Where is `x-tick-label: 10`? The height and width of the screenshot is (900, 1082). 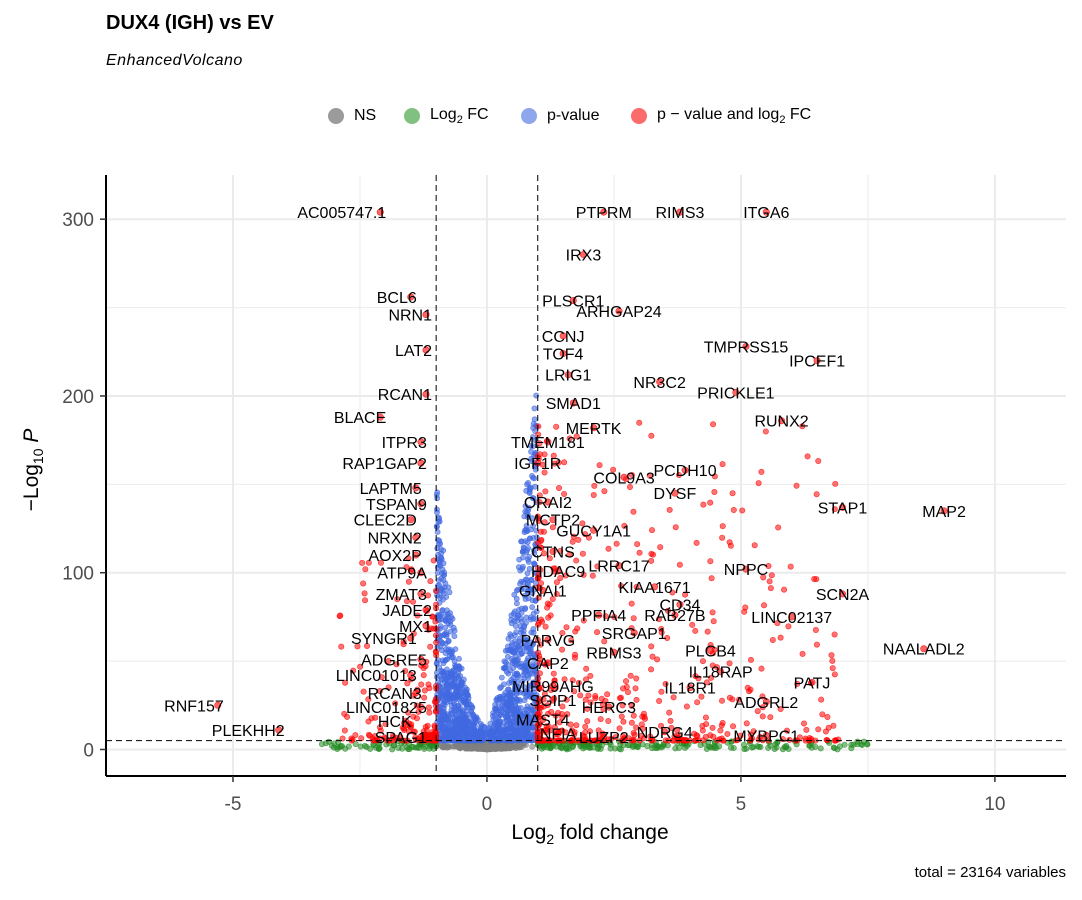
x-tick-label: 10 is located at coordinates (994, 804).